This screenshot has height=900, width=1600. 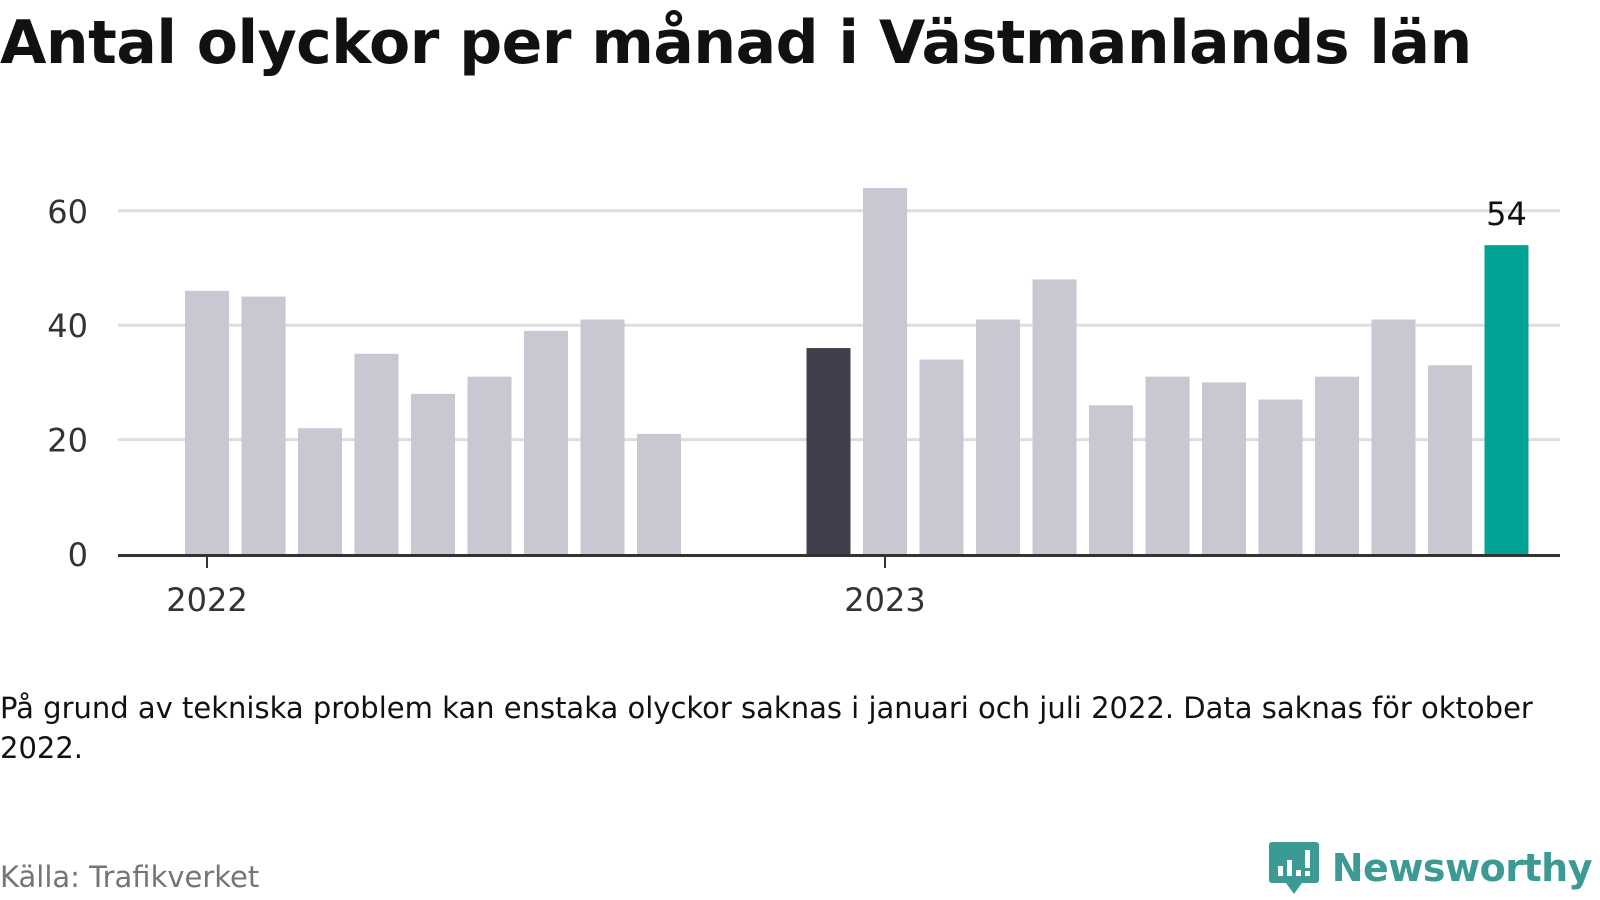 What do you see at coordinates (884, 600) in the screenshot?
I see `x-tick-label: 2023` at bounding box center [884, 600].